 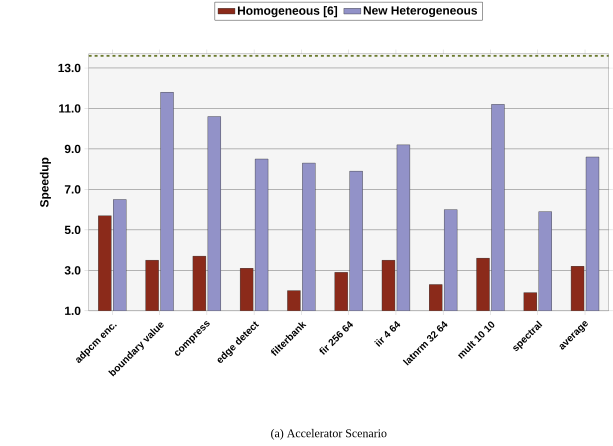 I want to click on legend-label: Homogeneous [6], so click(x=288, y=12).